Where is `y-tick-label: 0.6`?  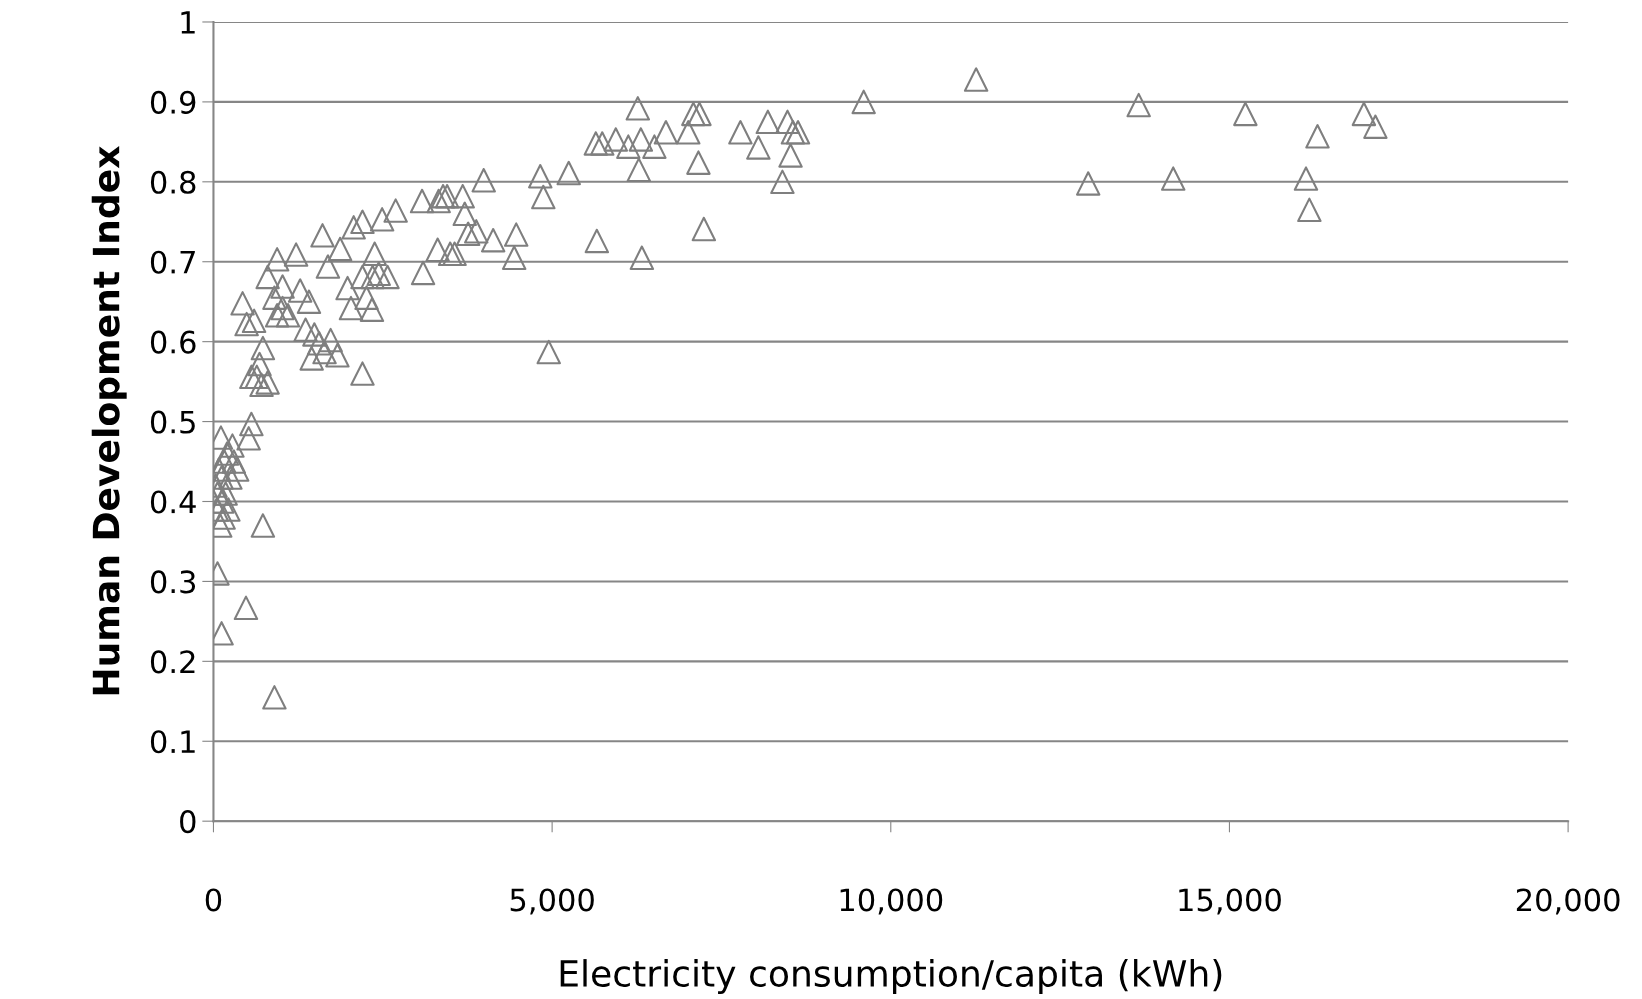 y-tick-label: 0.6 is located at coordinates (173, 342).